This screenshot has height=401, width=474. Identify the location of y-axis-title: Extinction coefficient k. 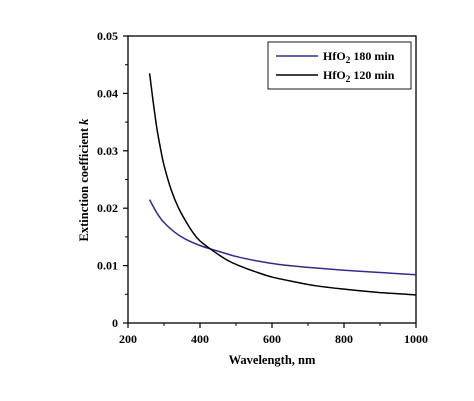
(84, 180).